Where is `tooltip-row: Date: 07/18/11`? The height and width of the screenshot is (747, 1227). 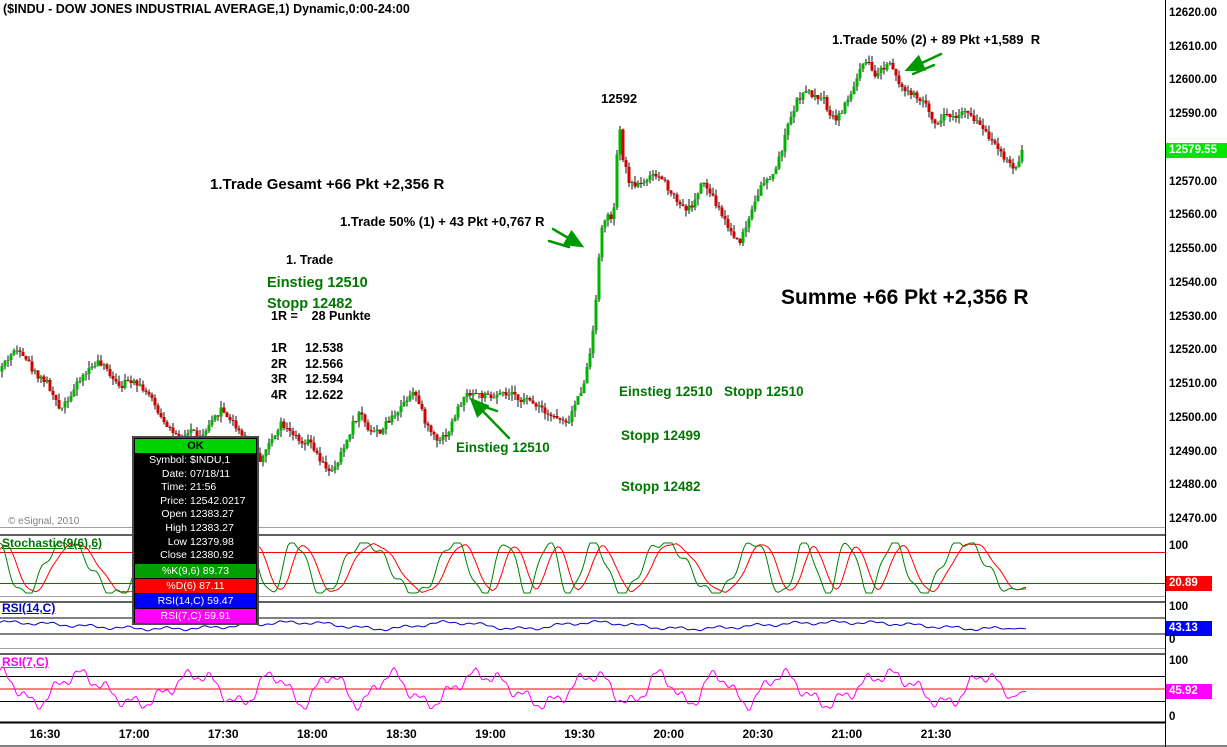
tooltip-row: Date: 07/18/11 is located at coordinates (195, 475).